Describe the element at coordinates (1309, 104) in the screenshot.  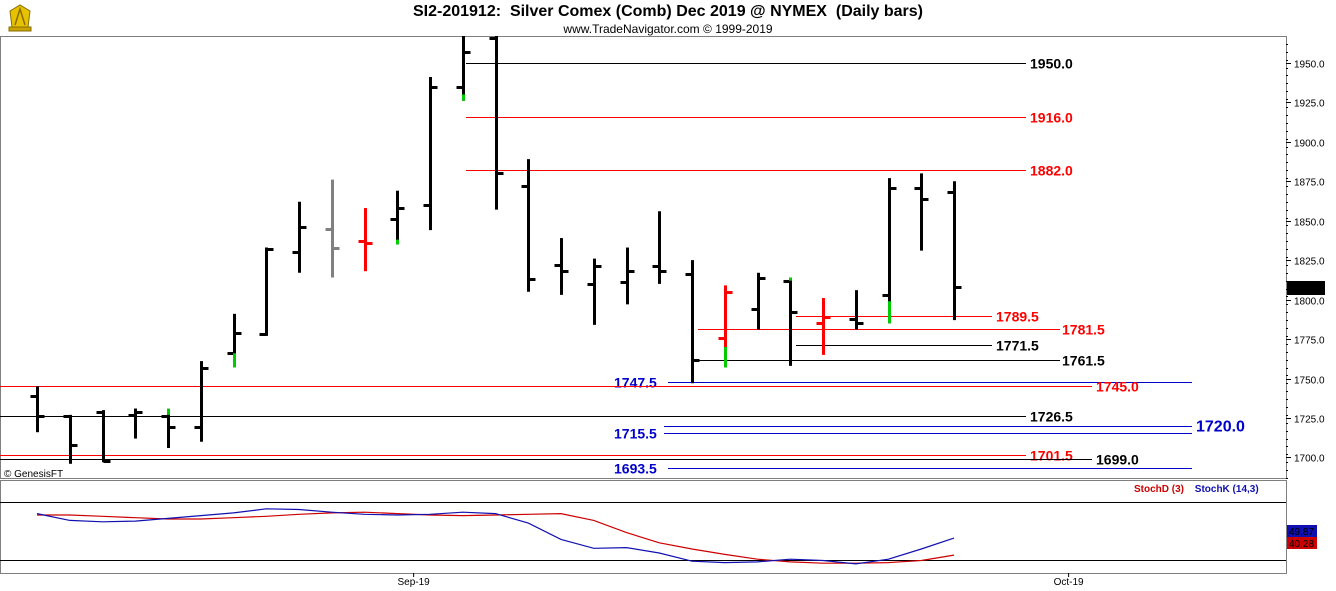
I see `y-tick-label: 1925.0` at that location.